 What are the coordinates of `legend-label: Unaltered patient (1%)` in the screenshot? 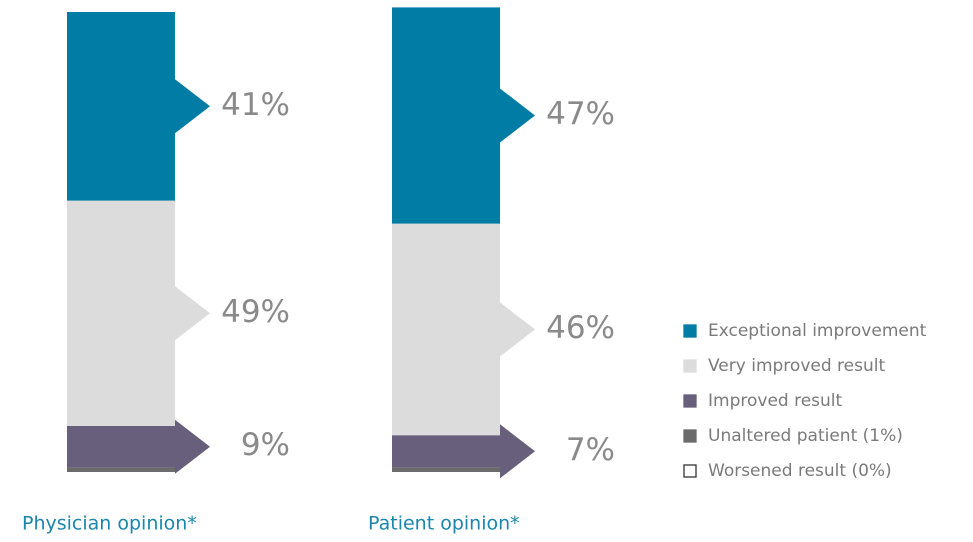 It's located at (805, 436).